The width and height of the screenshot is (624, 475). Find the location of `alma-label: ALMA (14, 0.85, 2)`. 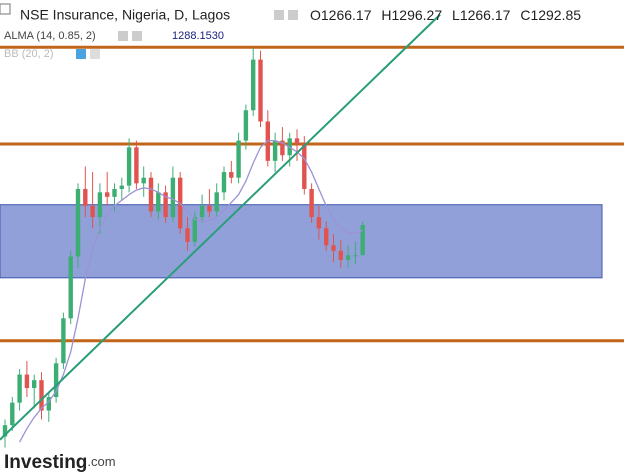

alma-label: ALMA (14, 0.85, 2) is located at coordinates (50, 36).